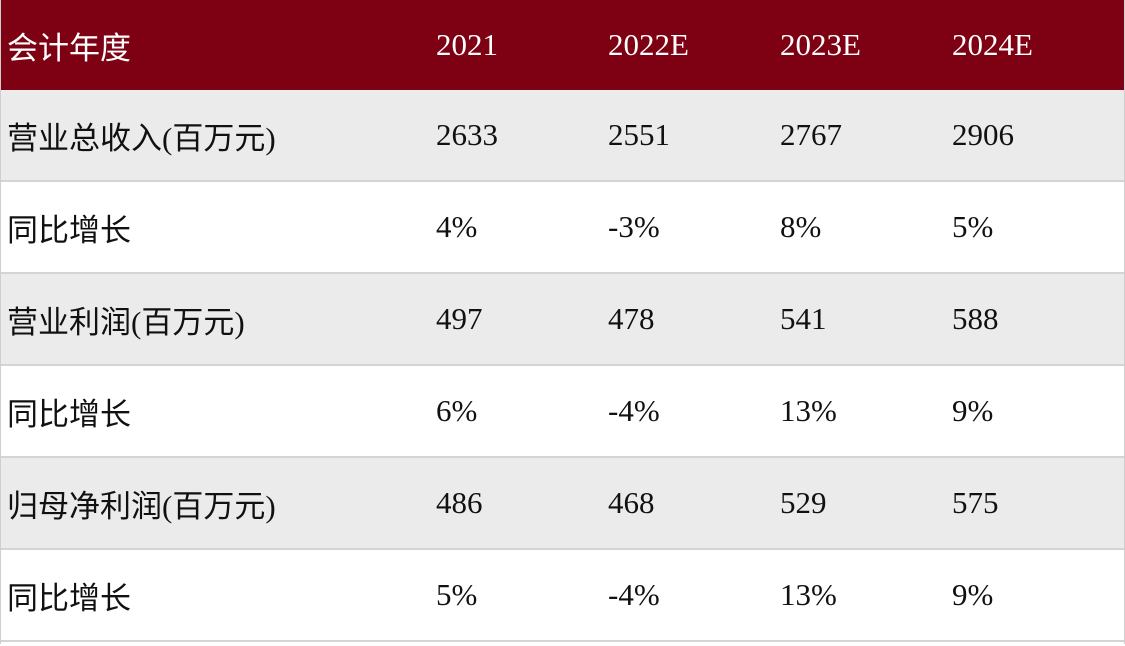 The height and width of the screenshot is (646, 1125). What do you see at coordinates (811, 134) in the screenshot?
I see `cell-value: 2767` at bounding box center [811, 134].